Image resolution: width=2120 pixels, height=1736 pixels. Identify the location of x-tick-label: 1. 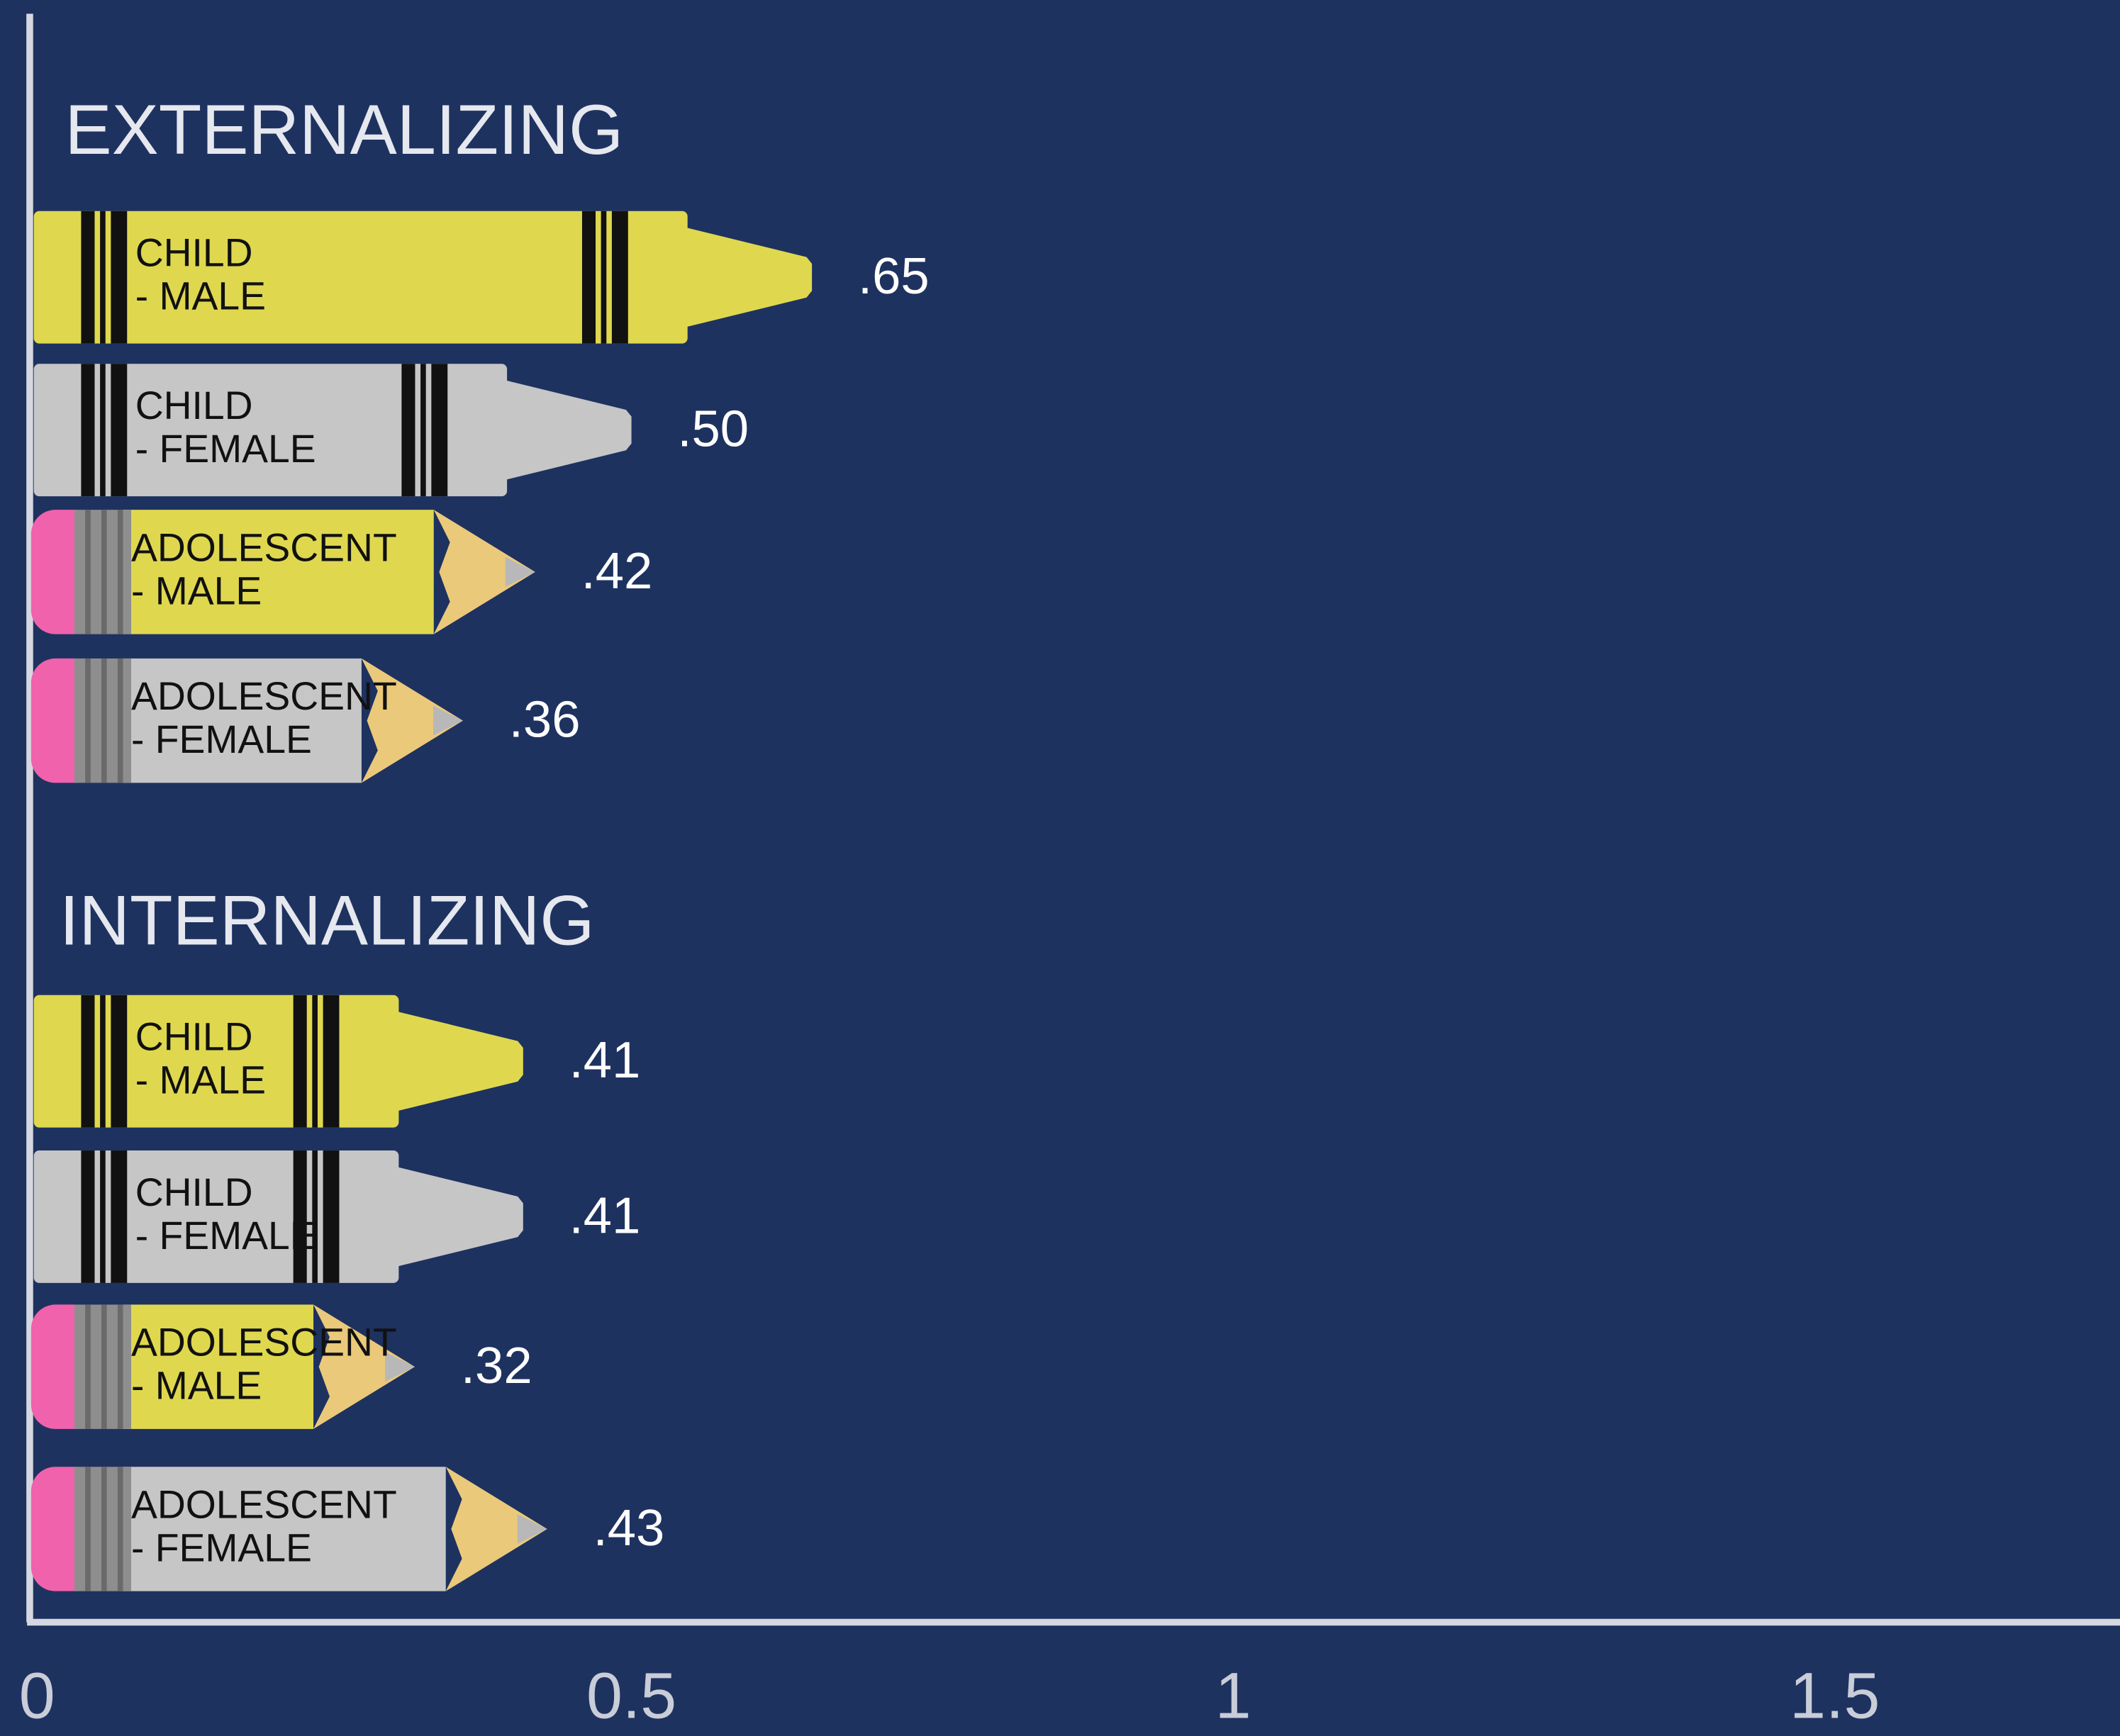
(1233, 1695).